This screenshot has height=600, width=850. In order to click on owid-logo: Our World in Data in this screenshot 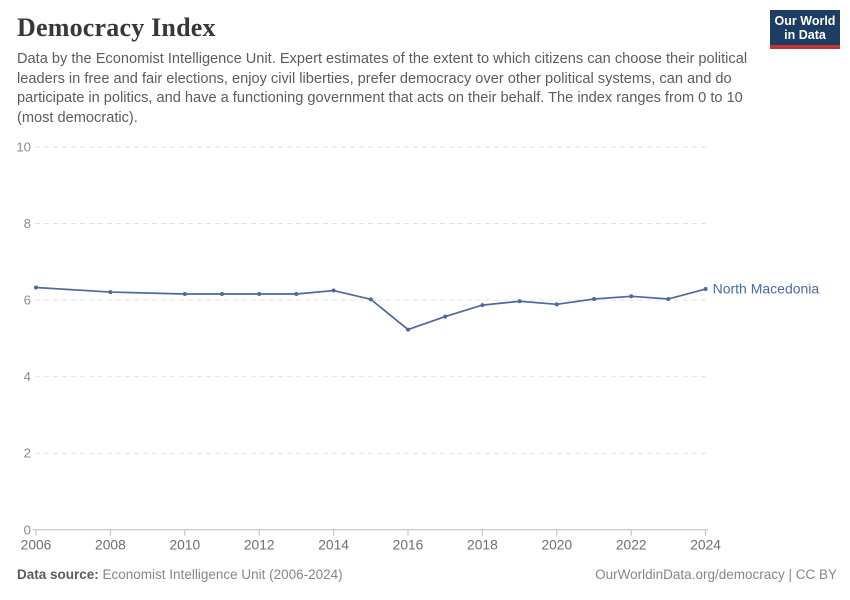, I will do `click(805, 29)`.